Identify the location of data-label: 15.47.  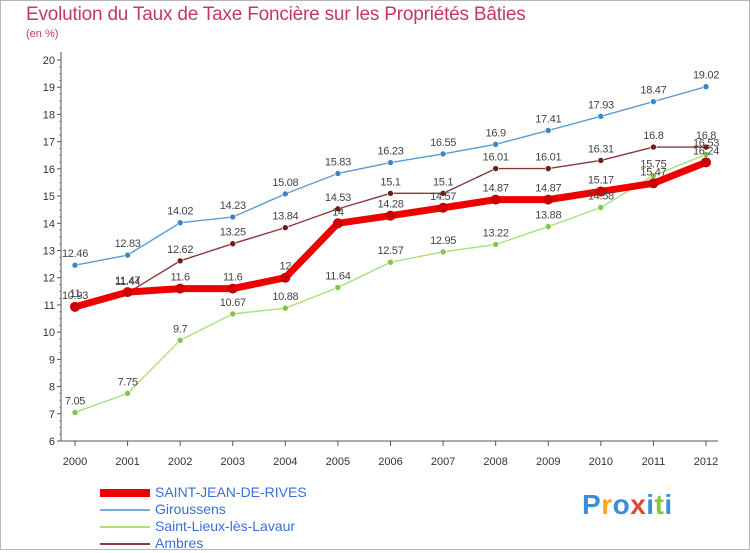
(653, 172).